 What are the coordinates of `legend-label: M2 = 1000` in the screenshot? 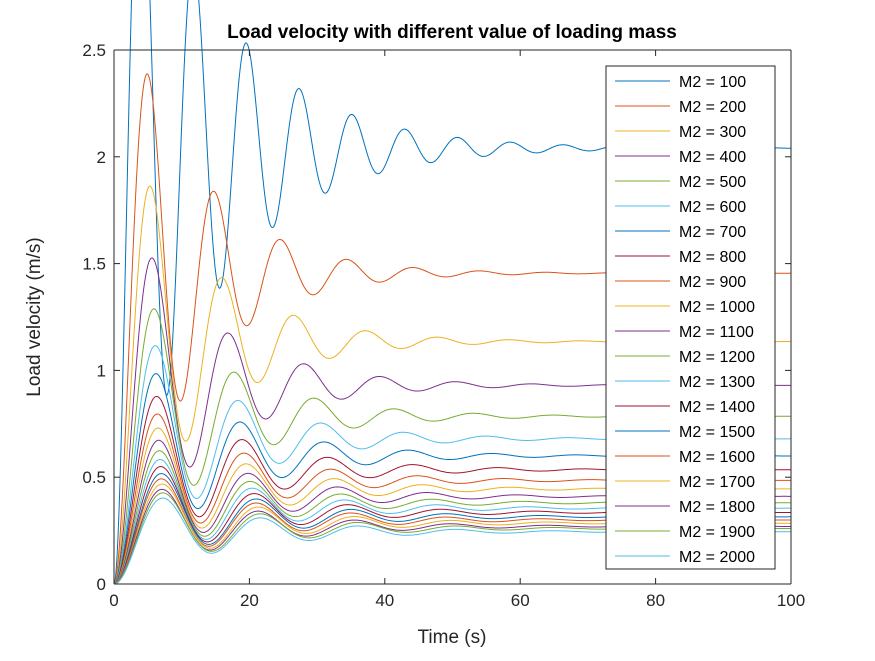 It's located at (717, 307).